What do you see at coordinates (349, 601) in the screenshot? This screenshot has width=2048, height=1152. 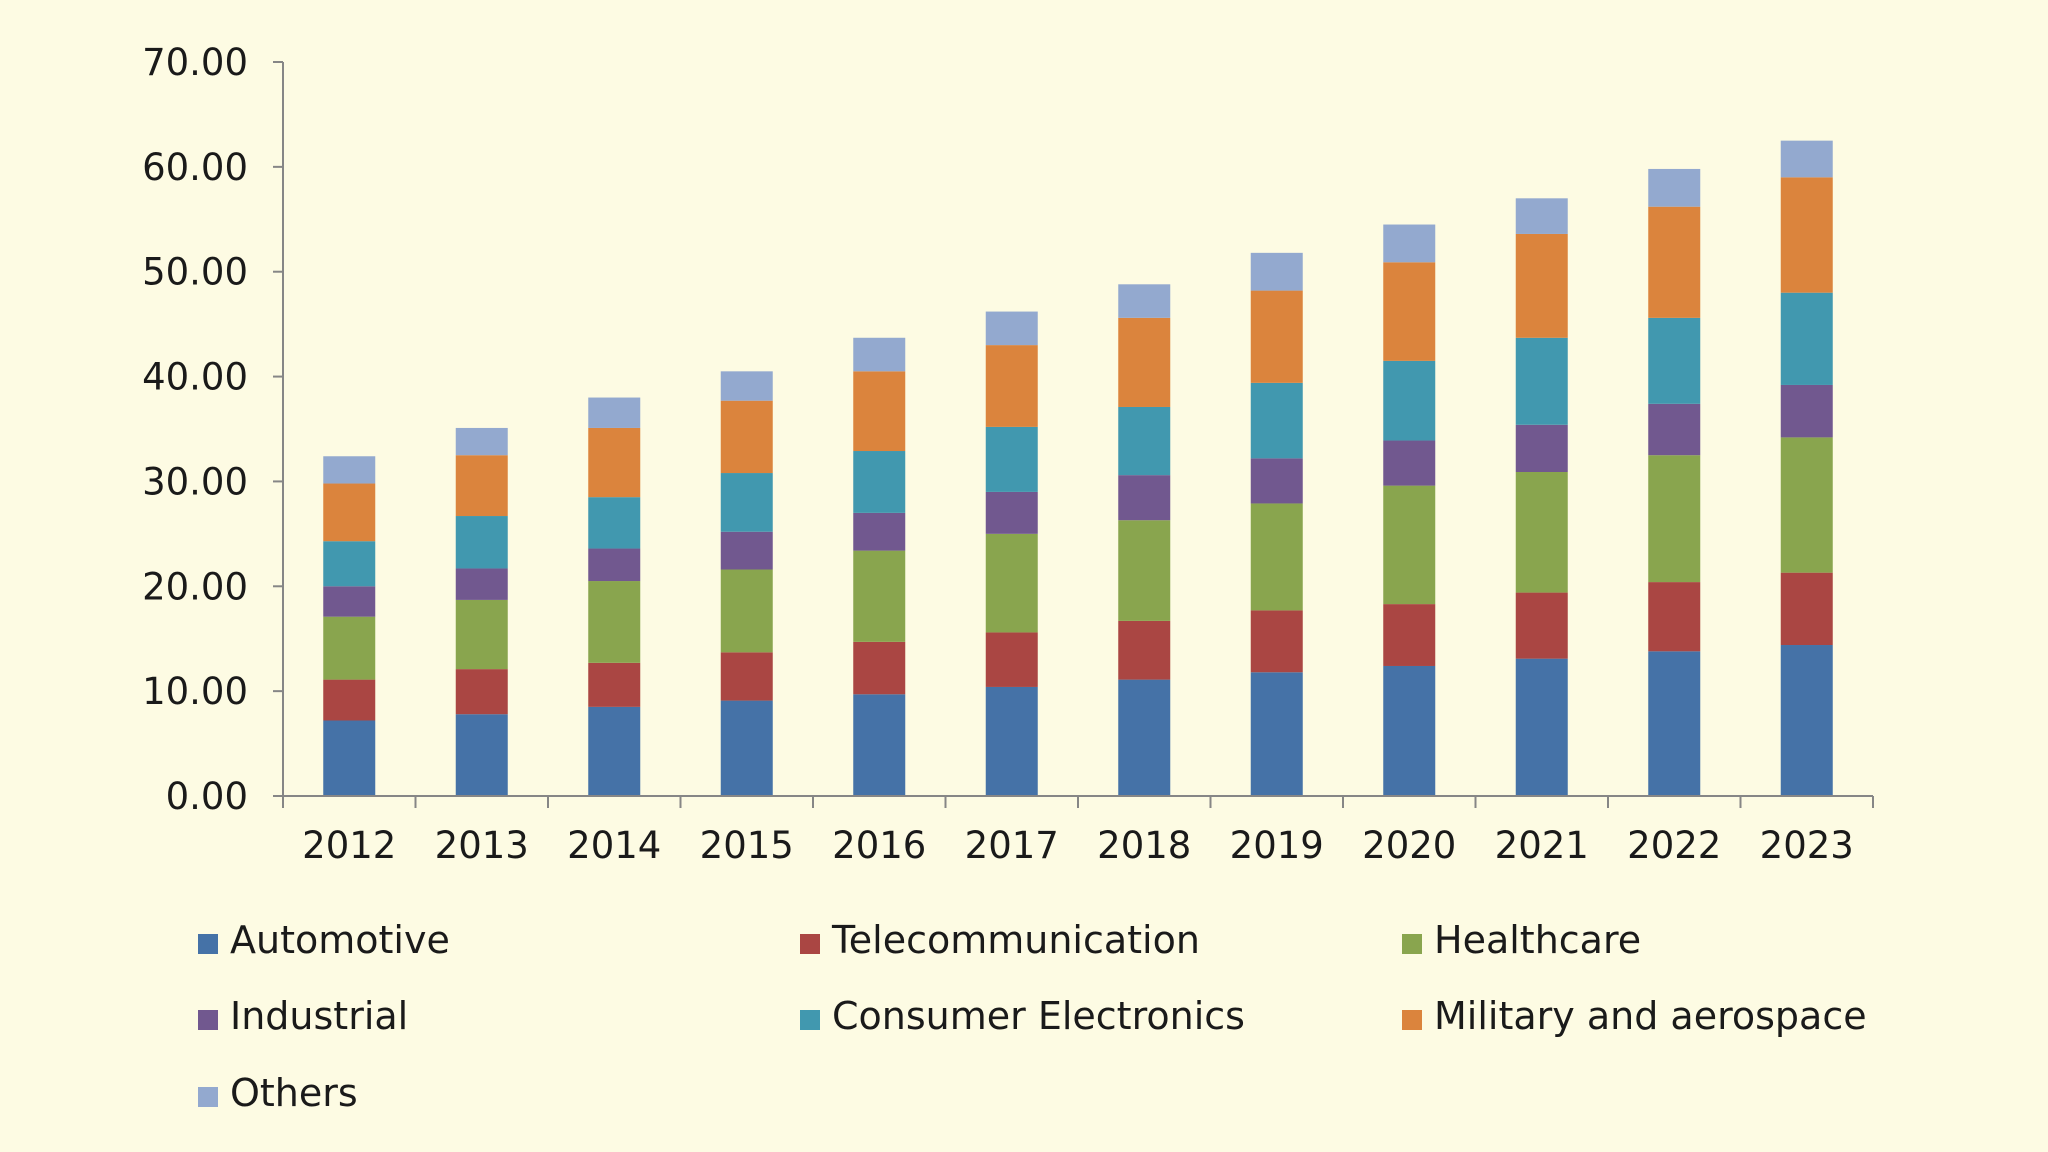 I see `bar-2012-industrial` at bounding box center [349, 601].